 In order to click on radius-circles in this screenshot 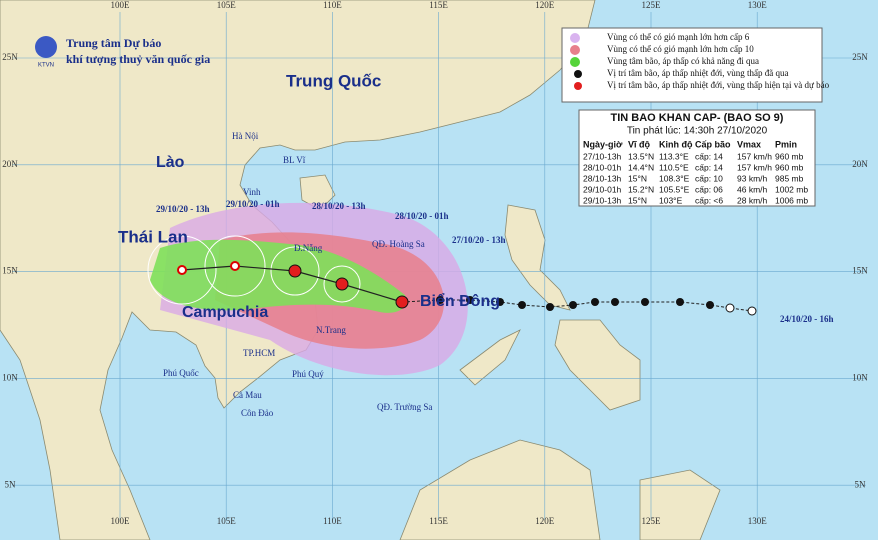, I will do `click(254, 270)`.